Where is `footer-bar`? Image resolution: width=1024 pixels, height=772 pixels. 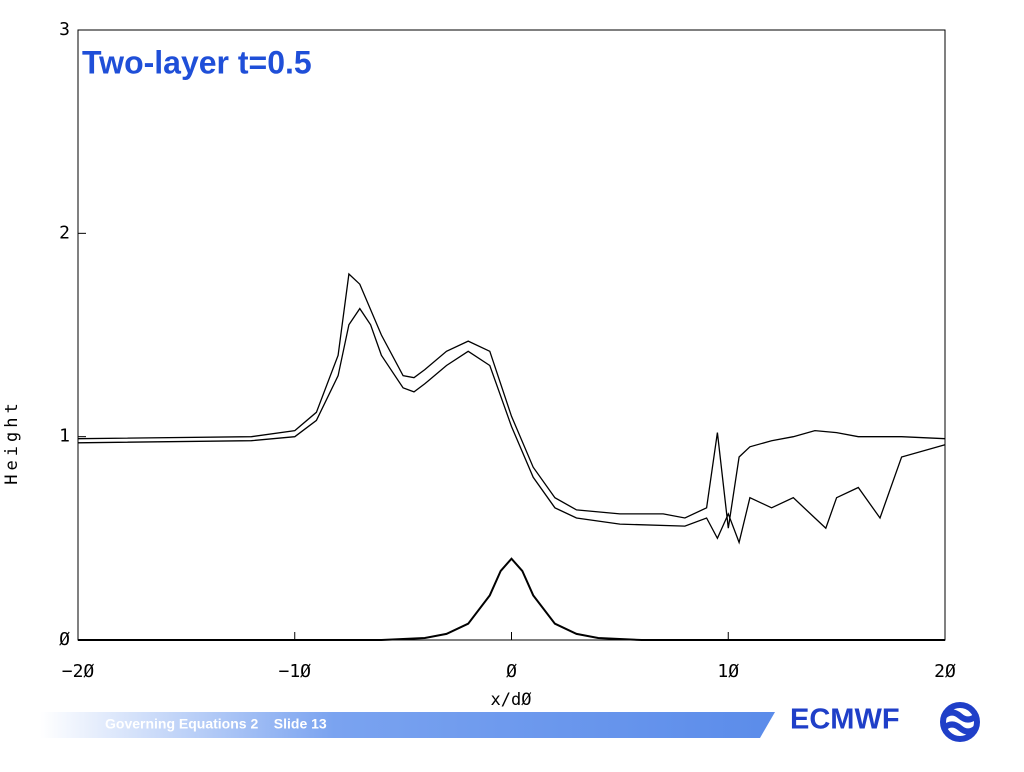 footer-bar is located at coordinates (407, 725).